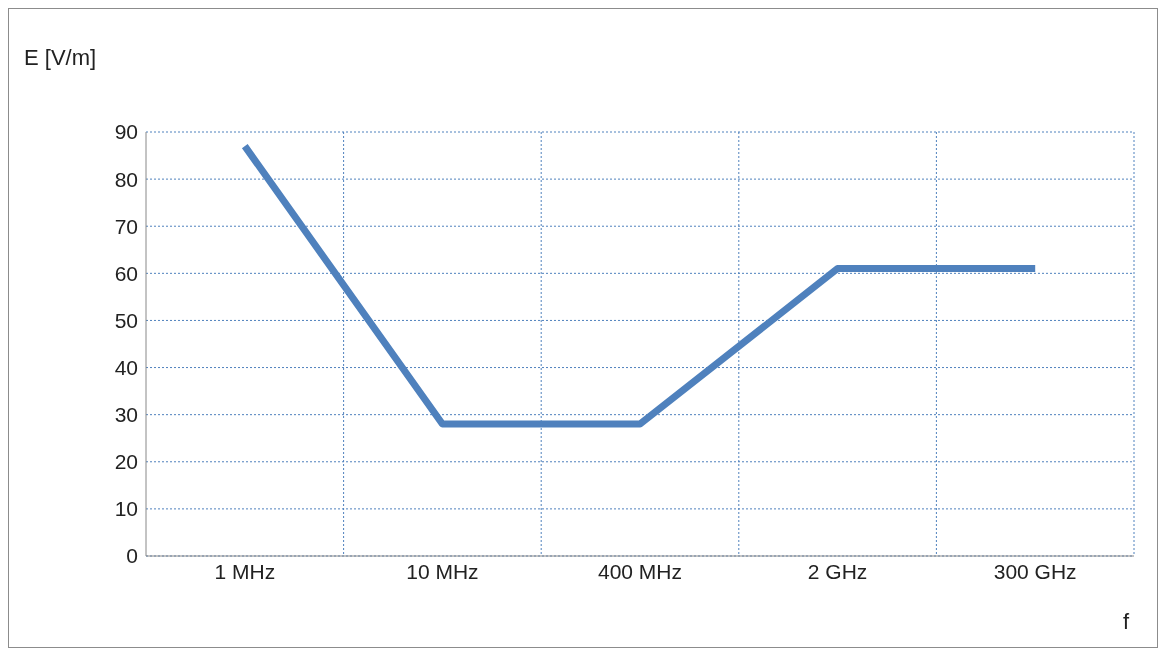 The image size is (1168, 657). I want to click on y-axis-title: E [V/m], so click(60, 58).